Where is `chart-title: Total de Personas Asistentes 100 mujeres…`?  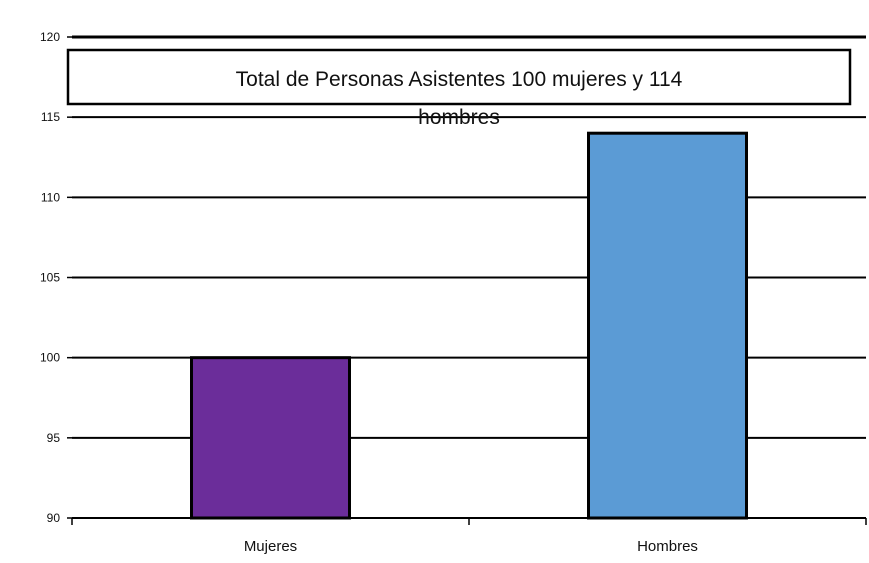
chart-title: Total de Personas Asistentes 100 mujeres… is located at coordinates (459, 88).